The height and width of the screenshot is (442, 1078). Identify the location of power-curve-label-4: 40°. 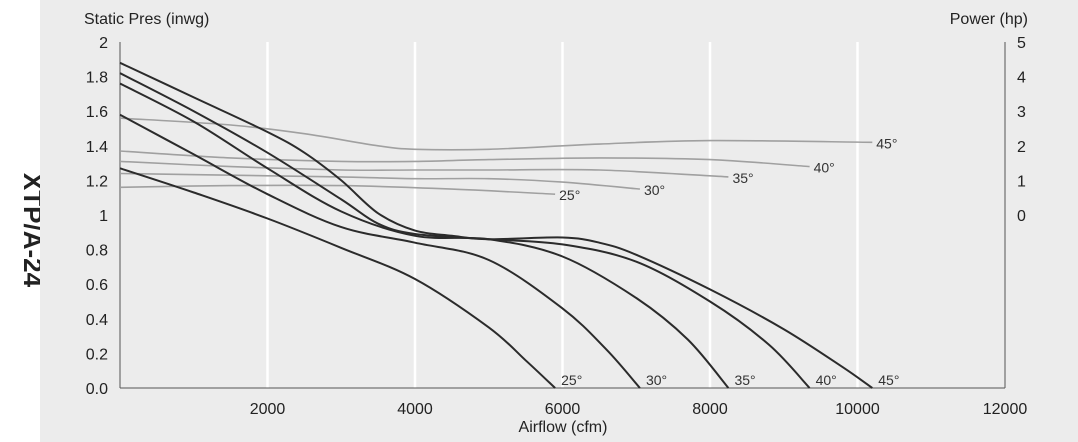
(824, 168).